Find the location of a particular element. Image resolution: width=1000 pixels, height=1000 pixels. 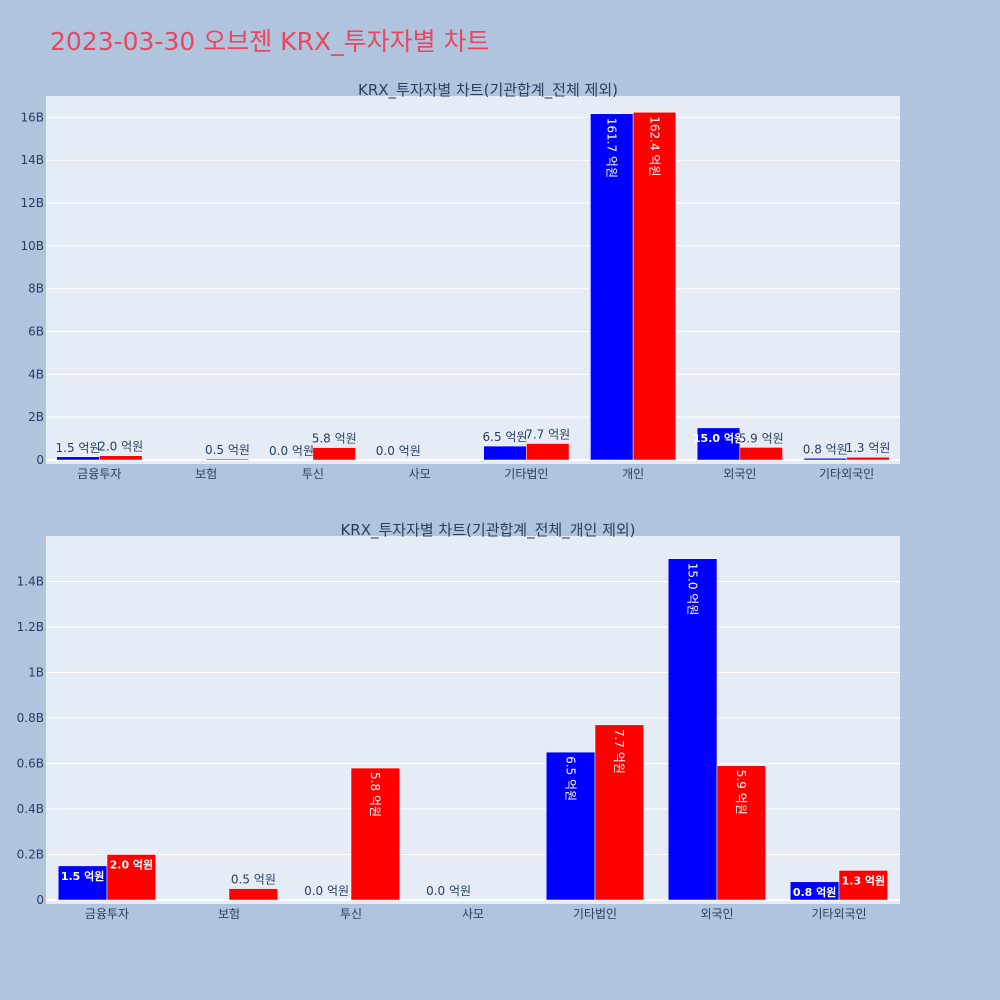

y-tick-label: 8B is located at coordinates (36, 289).